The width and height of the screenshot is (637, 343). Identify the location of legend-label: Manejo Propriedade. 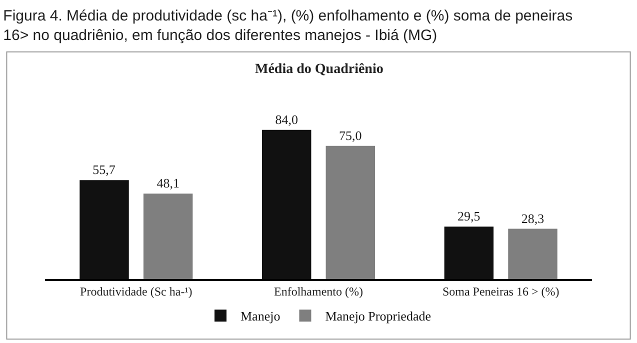
(378, 316).